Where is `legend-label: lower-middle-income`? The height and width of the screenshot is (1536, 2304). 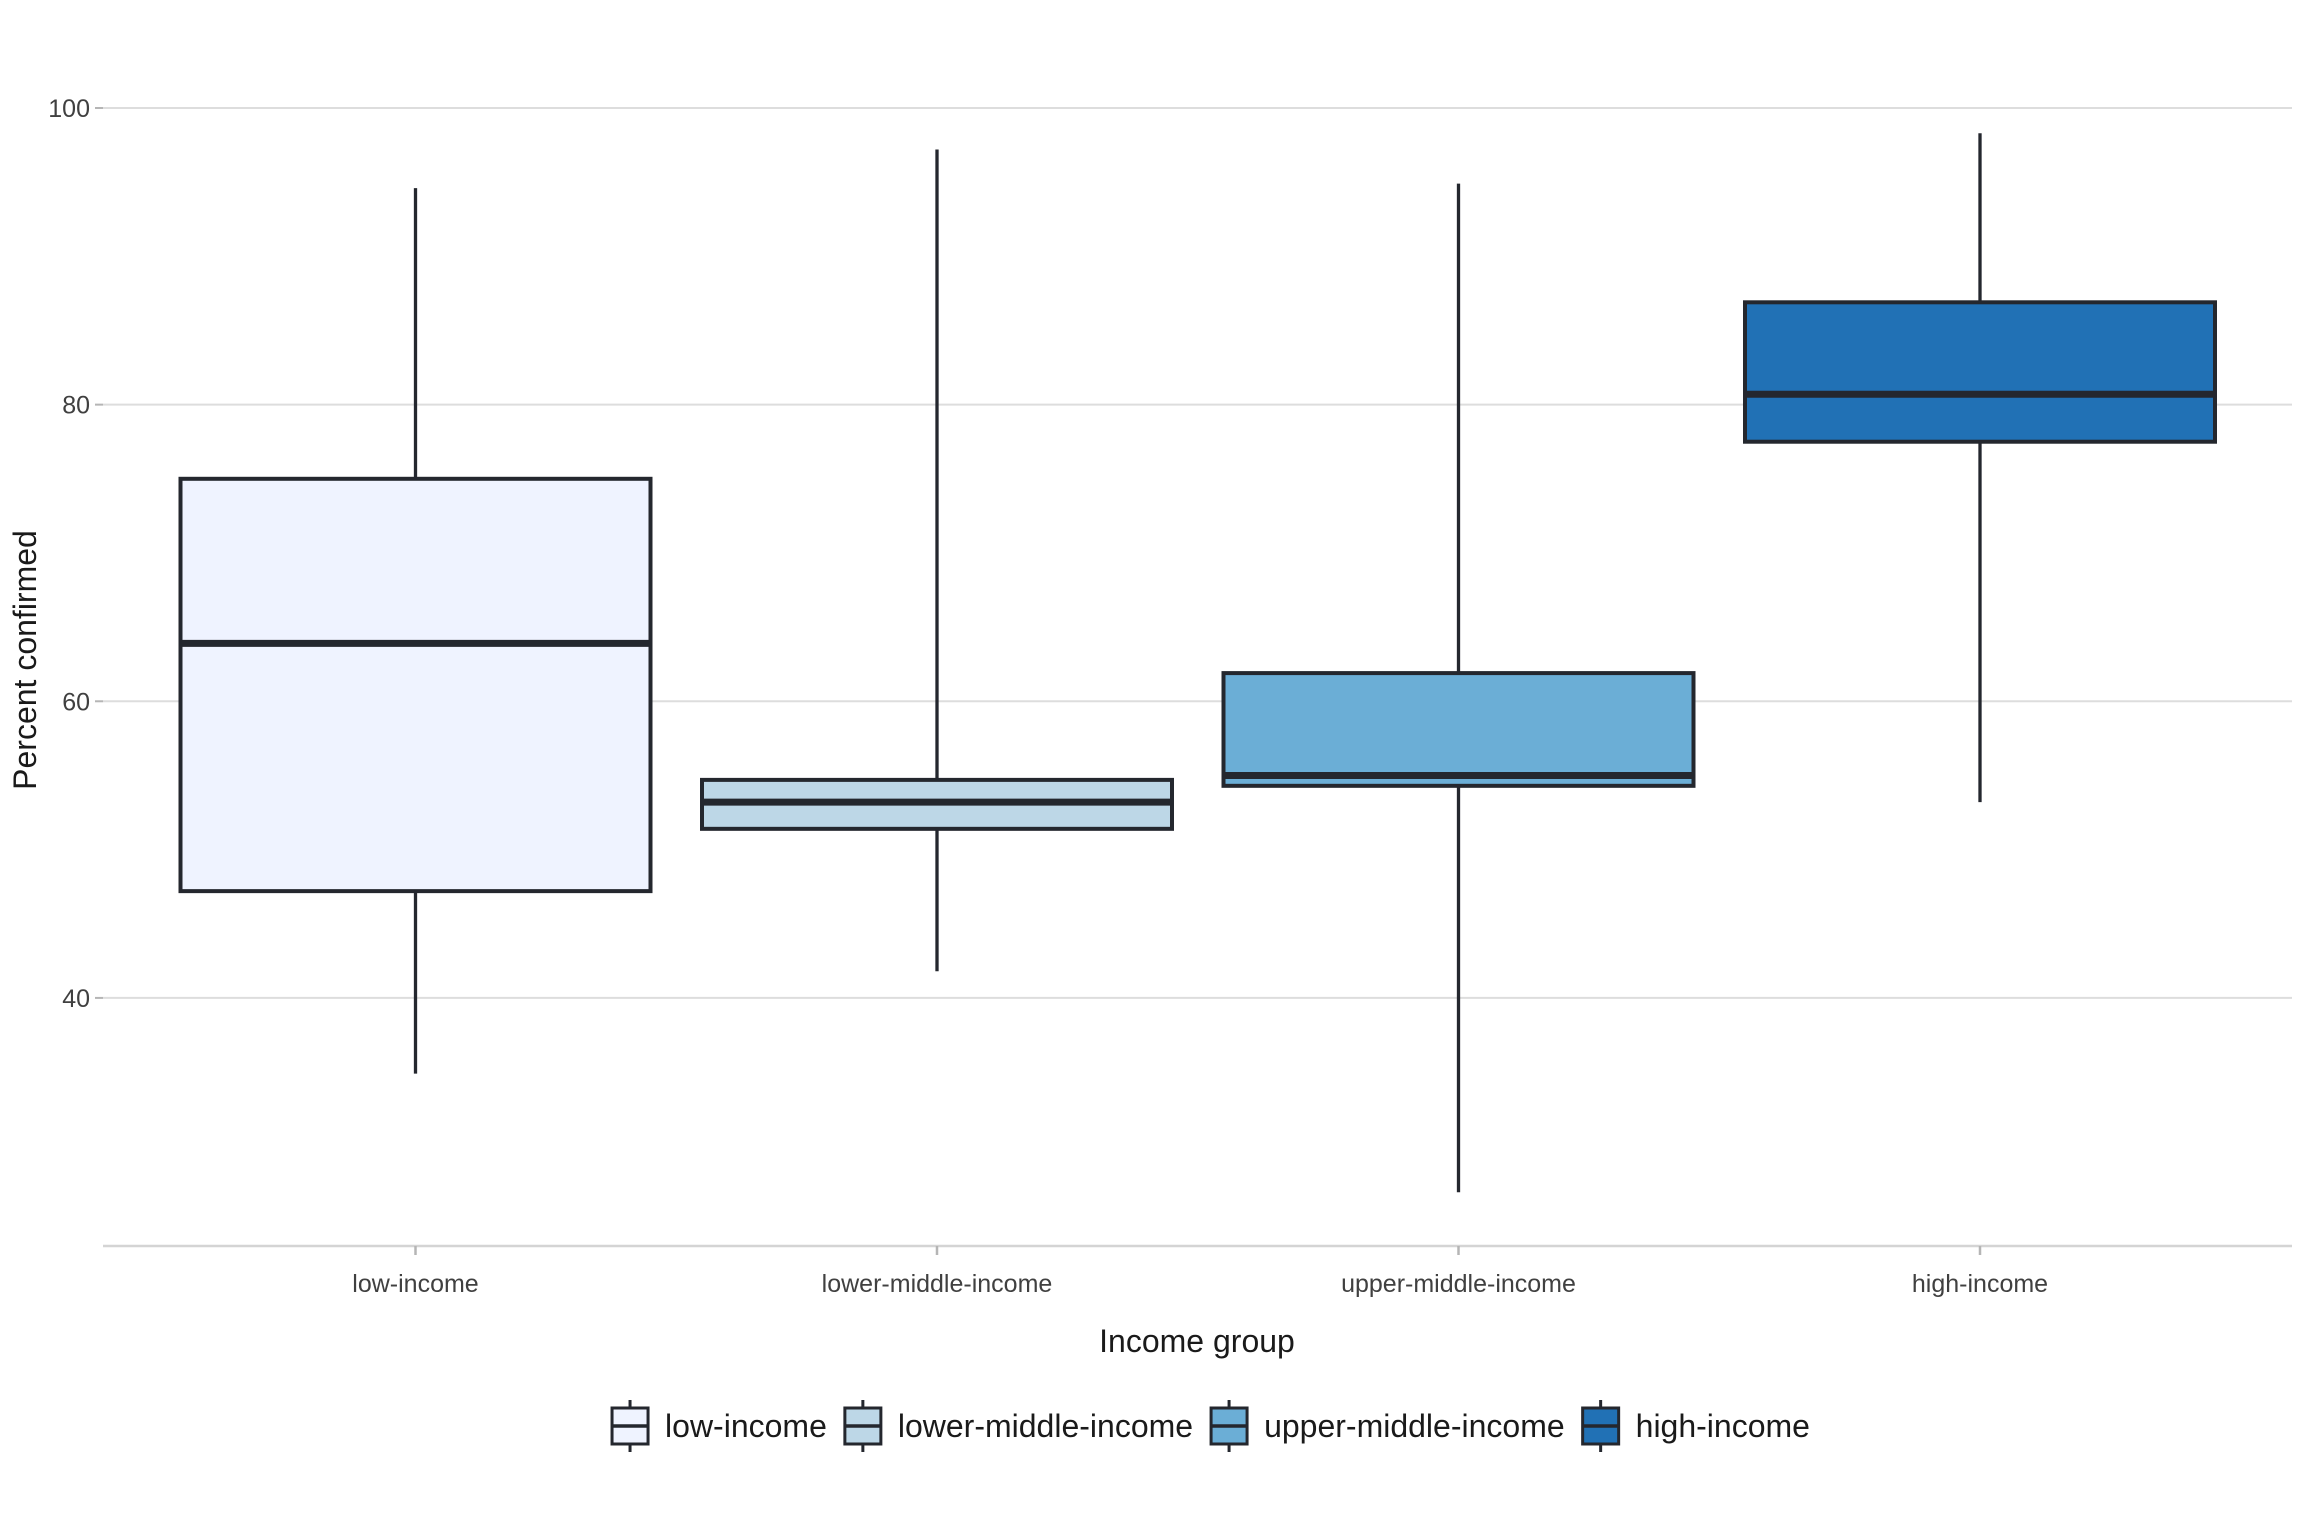
legend-label: lower-middle-income is located at coordinates (1045, 1426).